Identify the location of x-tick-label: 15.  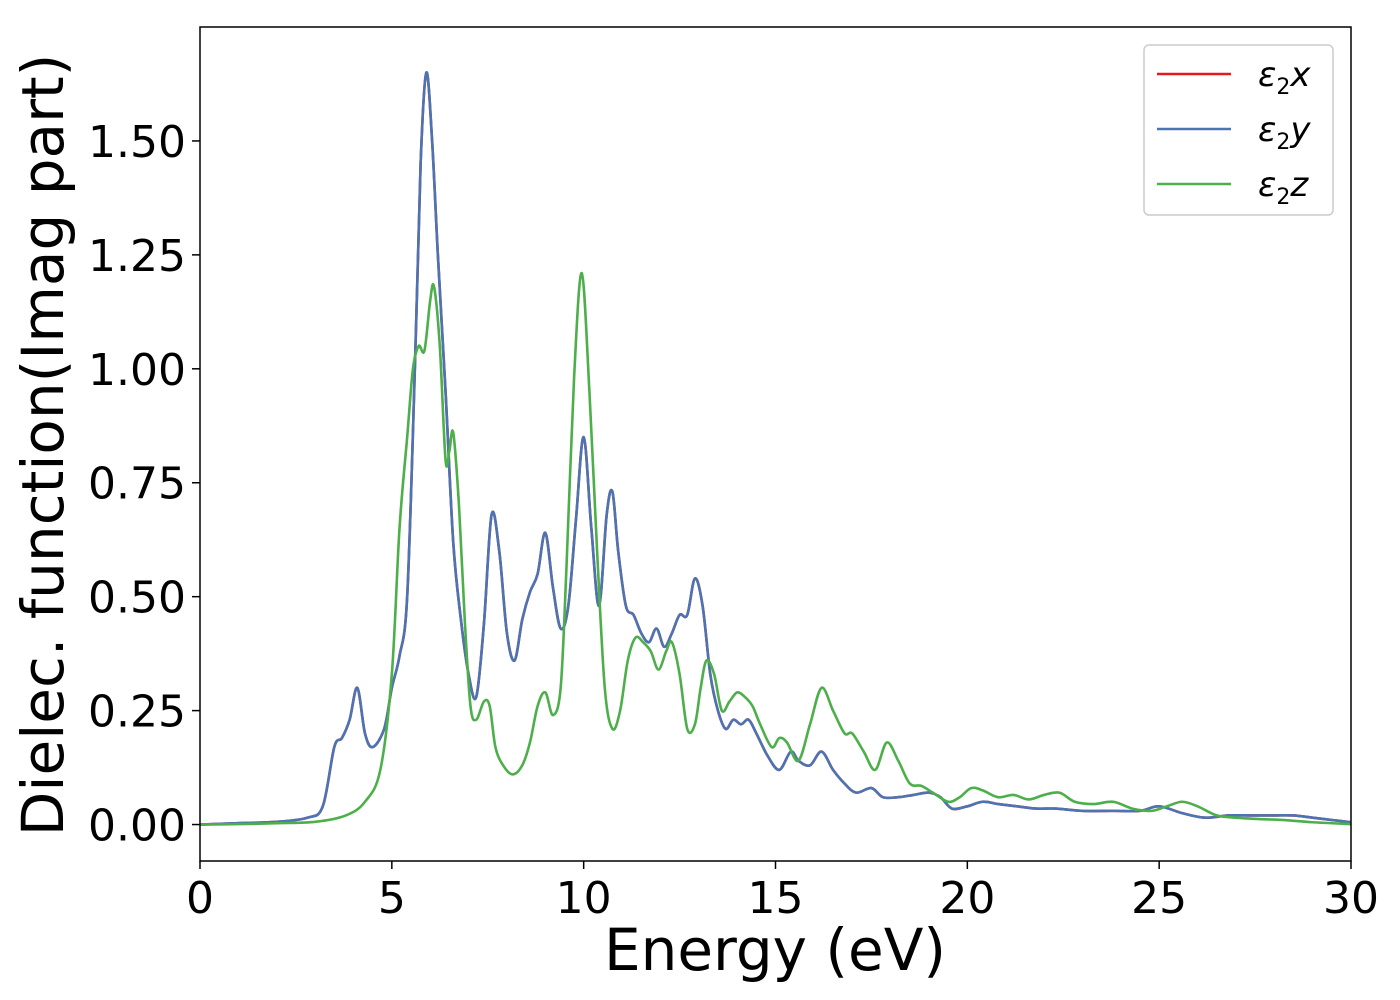
(776, 898).